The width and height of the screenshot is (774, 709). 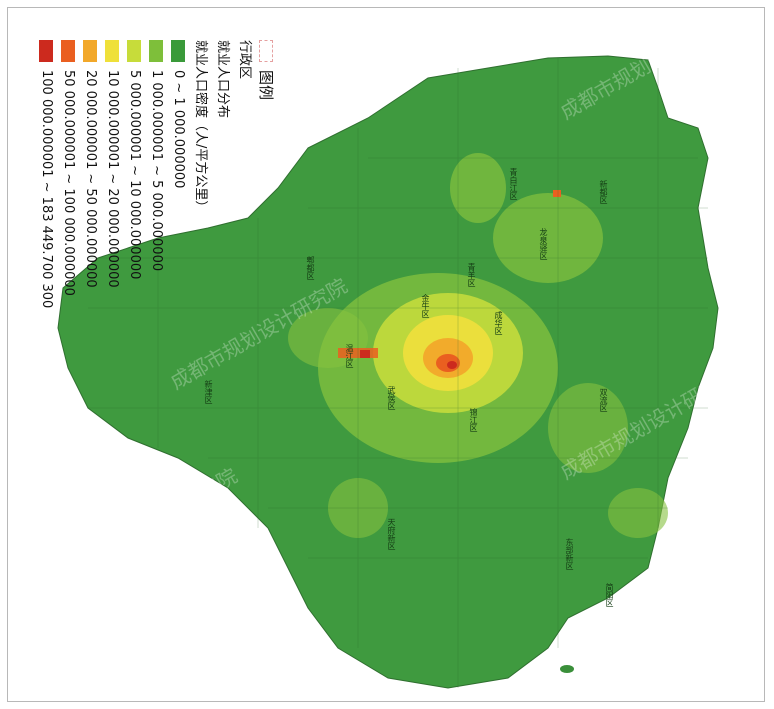 What do you see at coordinates (391, 534) in the screenshot?
I see `district-label: 天府新区` at bounding box center [391, 534].